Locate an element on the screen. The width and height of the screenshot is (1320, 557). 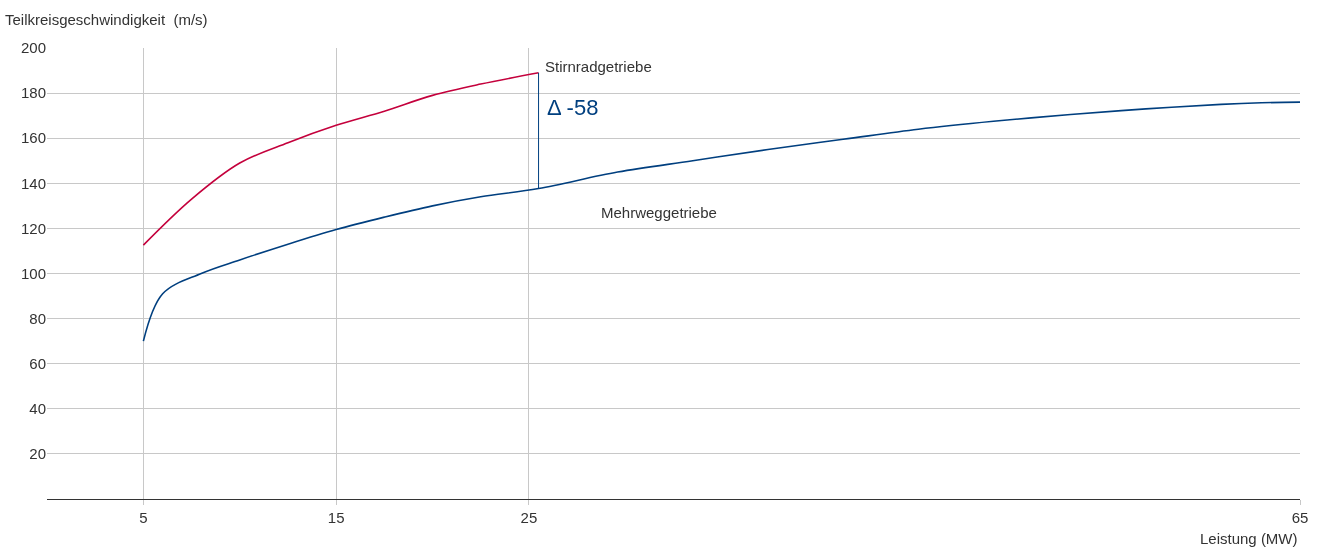
y-tick-label: 80 is located at coordinates (37, 318).